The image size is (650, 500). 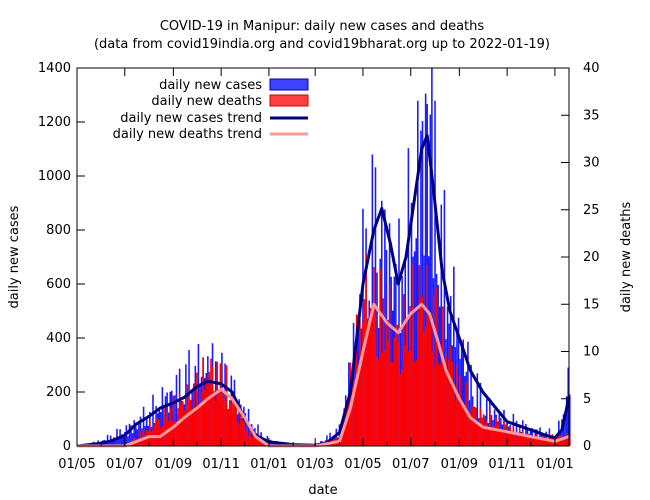 What do you see at coordinates (506, 464) in the screenshot?
I see `x-tick-label: 01/11` at bounding box center [506, 464].